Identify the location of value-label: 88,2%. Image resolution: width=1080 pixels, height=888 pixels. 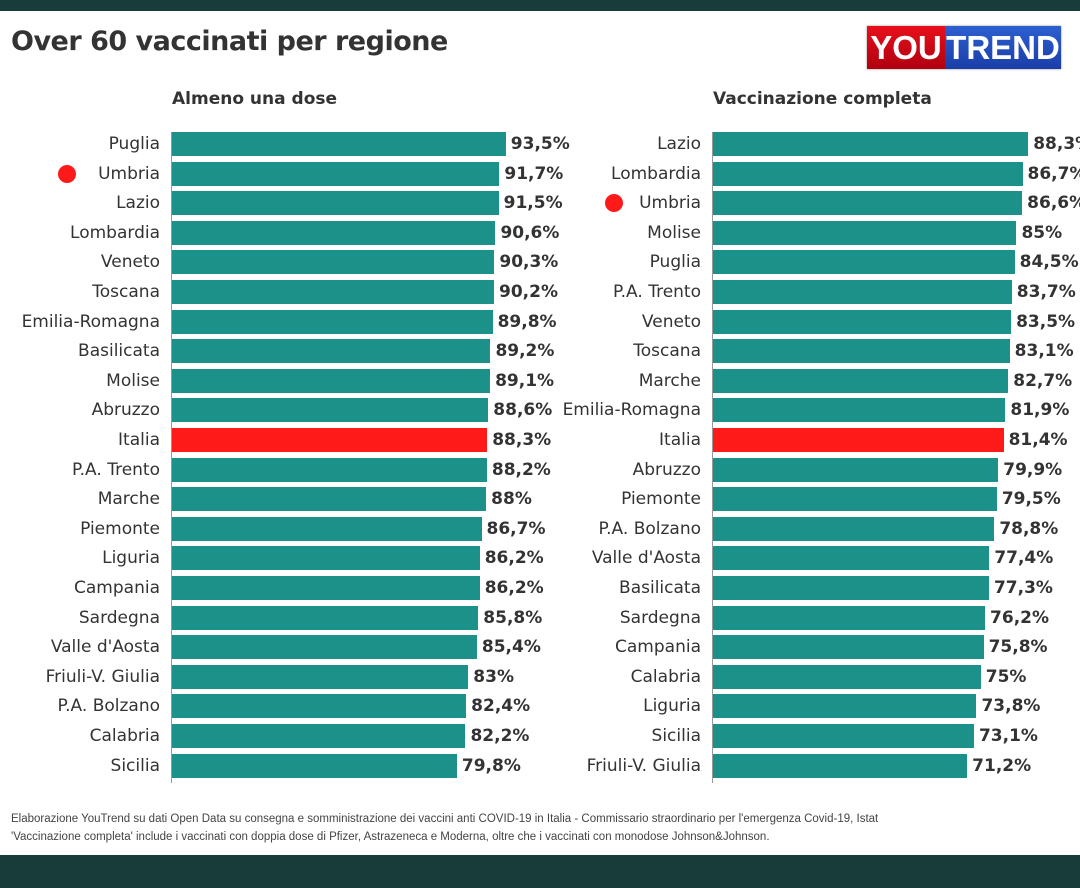
(521, 469).